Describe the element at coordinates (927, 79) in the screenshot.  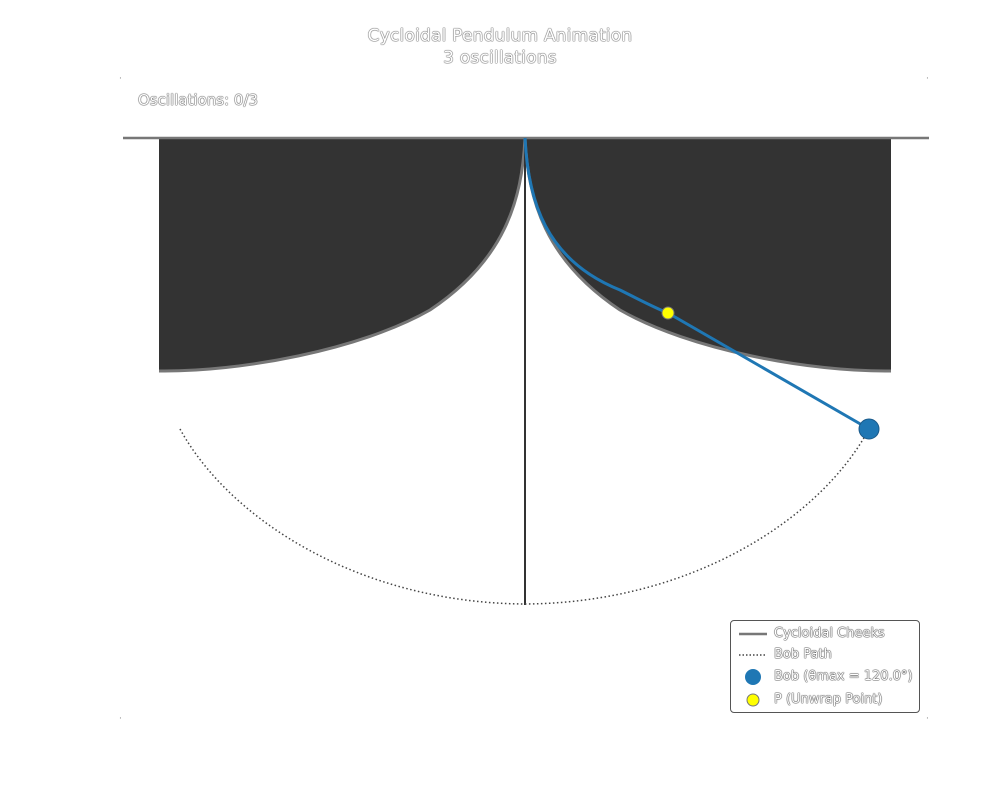
I see `axes-corner-top-right: ·` at that location.